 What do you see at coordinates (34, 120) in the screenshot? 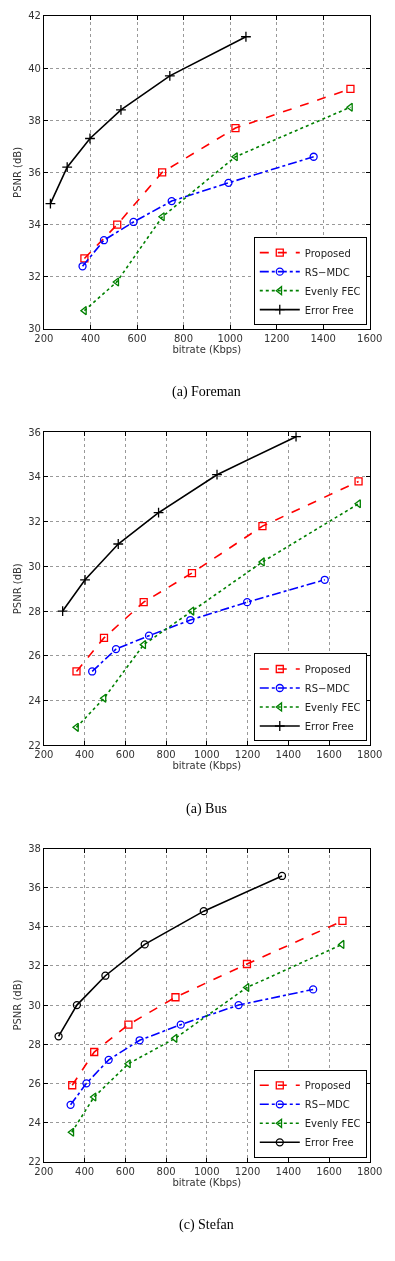
I see `y-tick-label: 38` at bounding box center [34, 120].